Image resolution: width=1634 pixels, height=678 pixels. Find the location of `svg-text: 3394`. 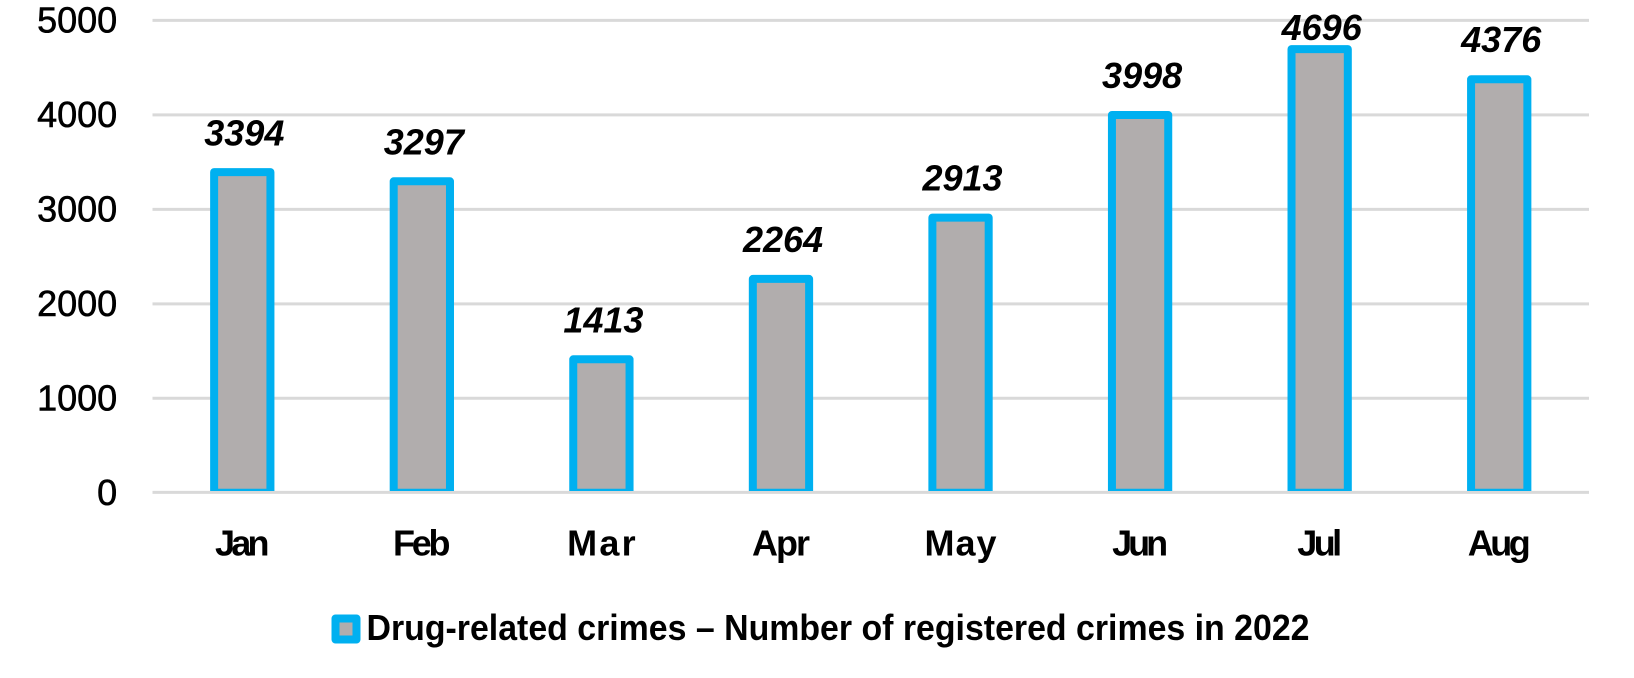

svg-text: 3394 is located at coordinates (244, 132).